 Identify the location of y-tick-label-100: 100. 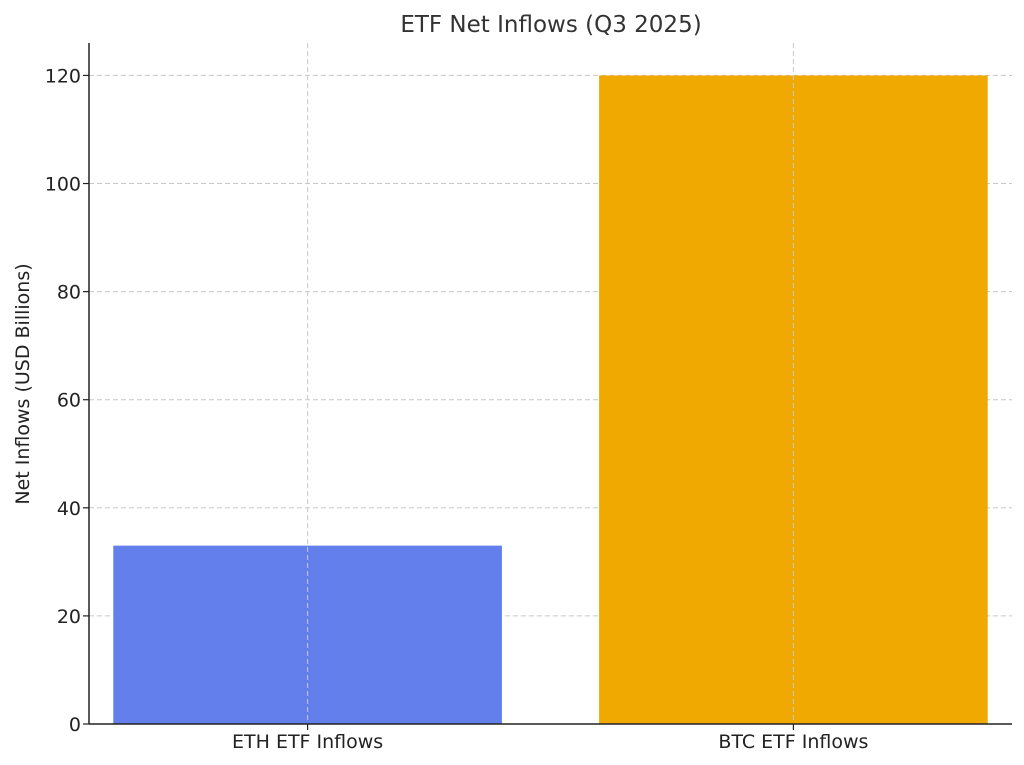
(63, 185).